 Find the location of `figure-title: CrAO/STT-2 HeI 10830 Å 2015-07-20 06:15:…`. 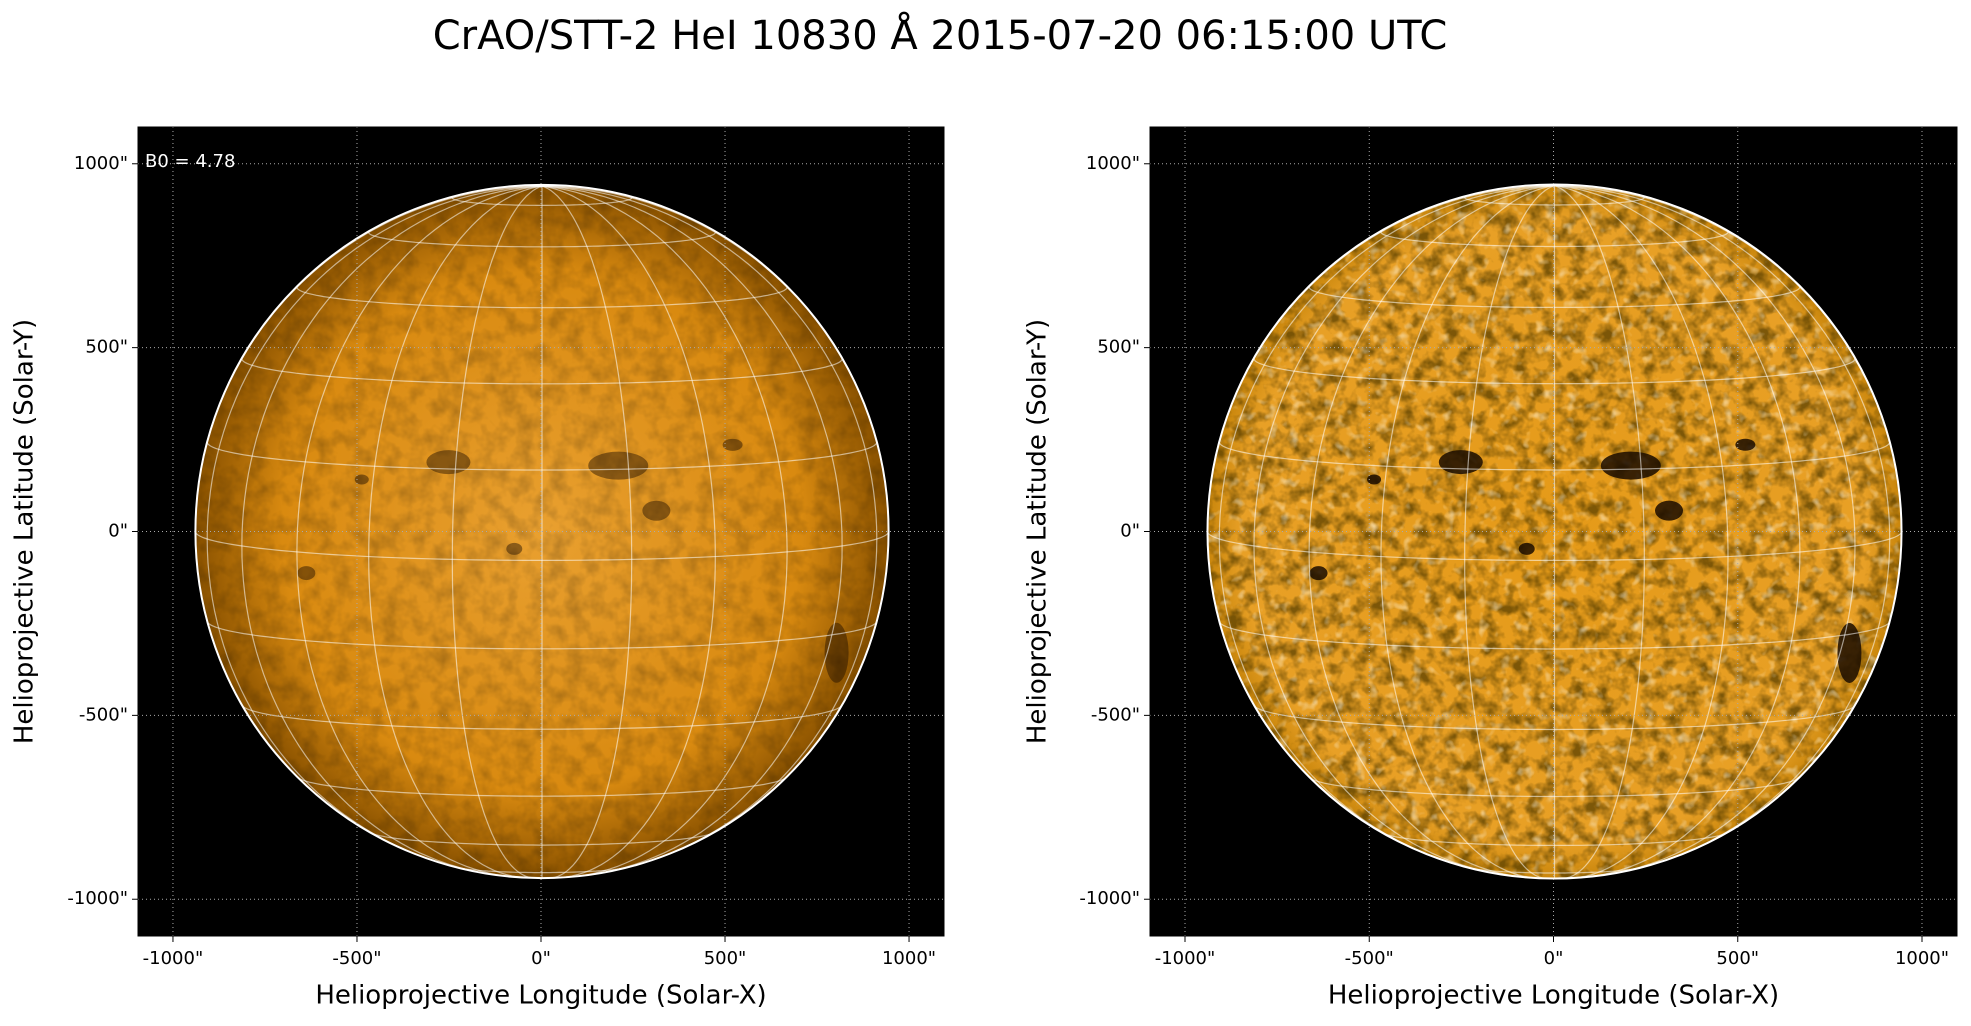

figure-title: CrAO/STT-2 HeI 10830 Å 2015-07-20 06:15:… is located at coordinates (940, 35).